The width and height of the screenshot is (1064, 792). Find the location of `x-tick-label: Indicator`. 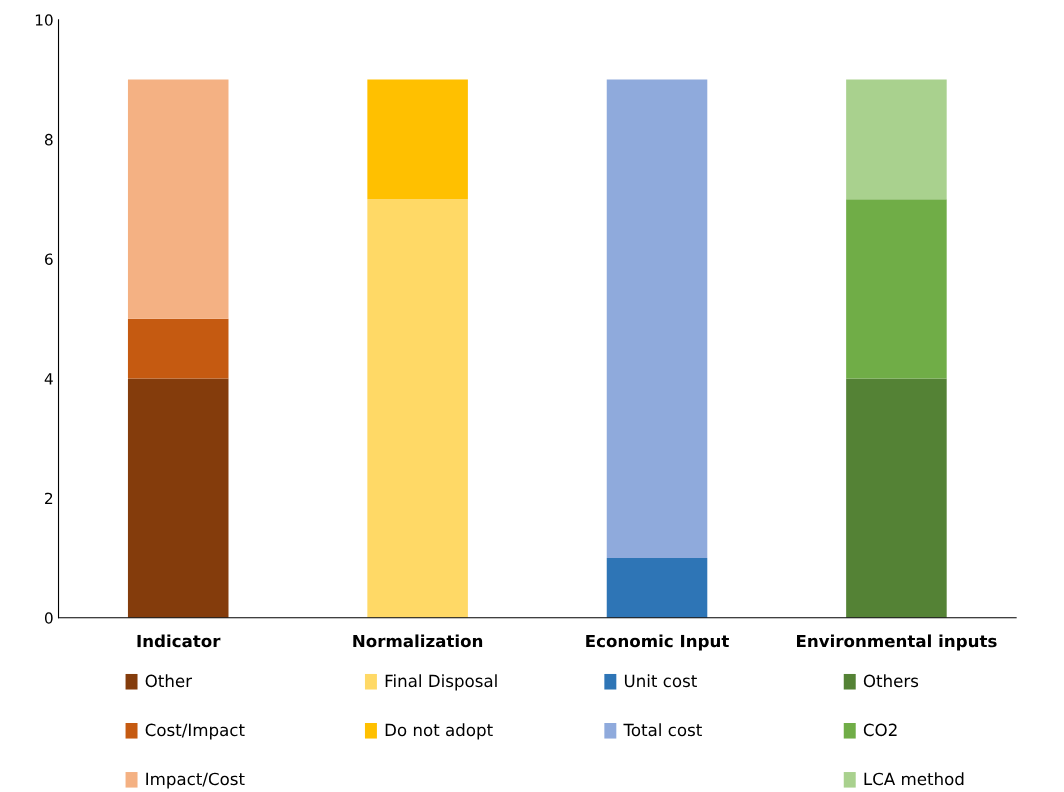

x-tick-label: Indicator is located at coordinates (179, 641).